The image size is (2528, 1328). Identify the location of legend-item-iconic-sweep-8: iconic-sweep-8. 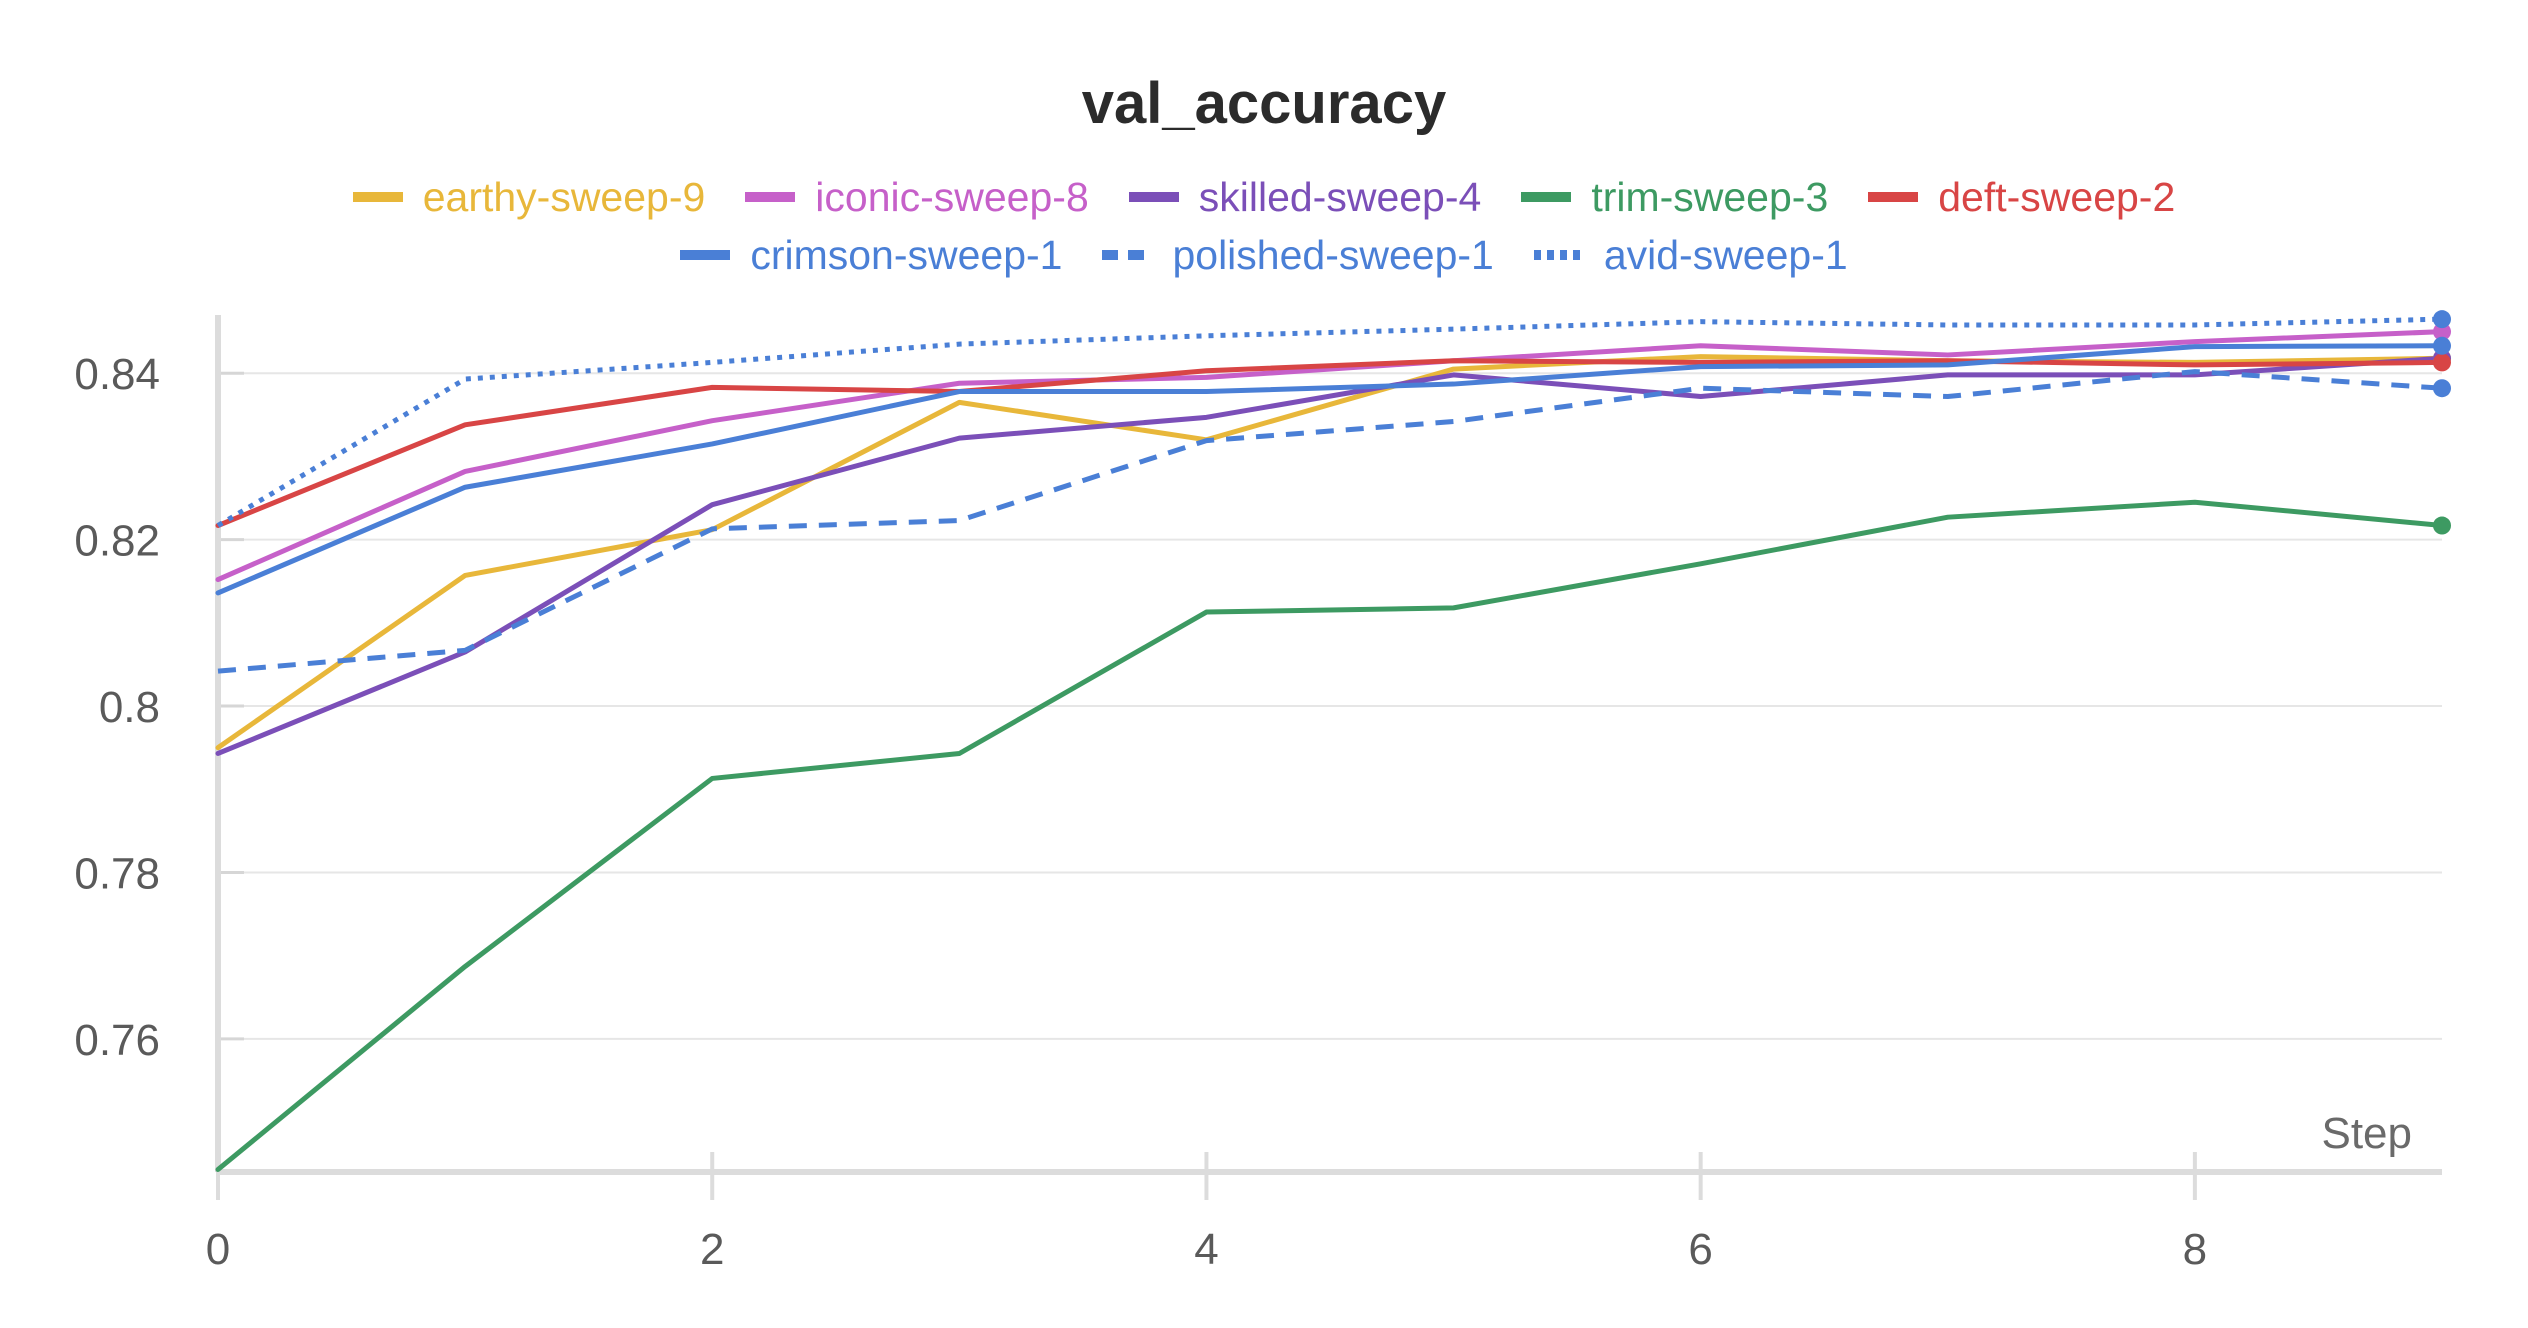
(917, 197).